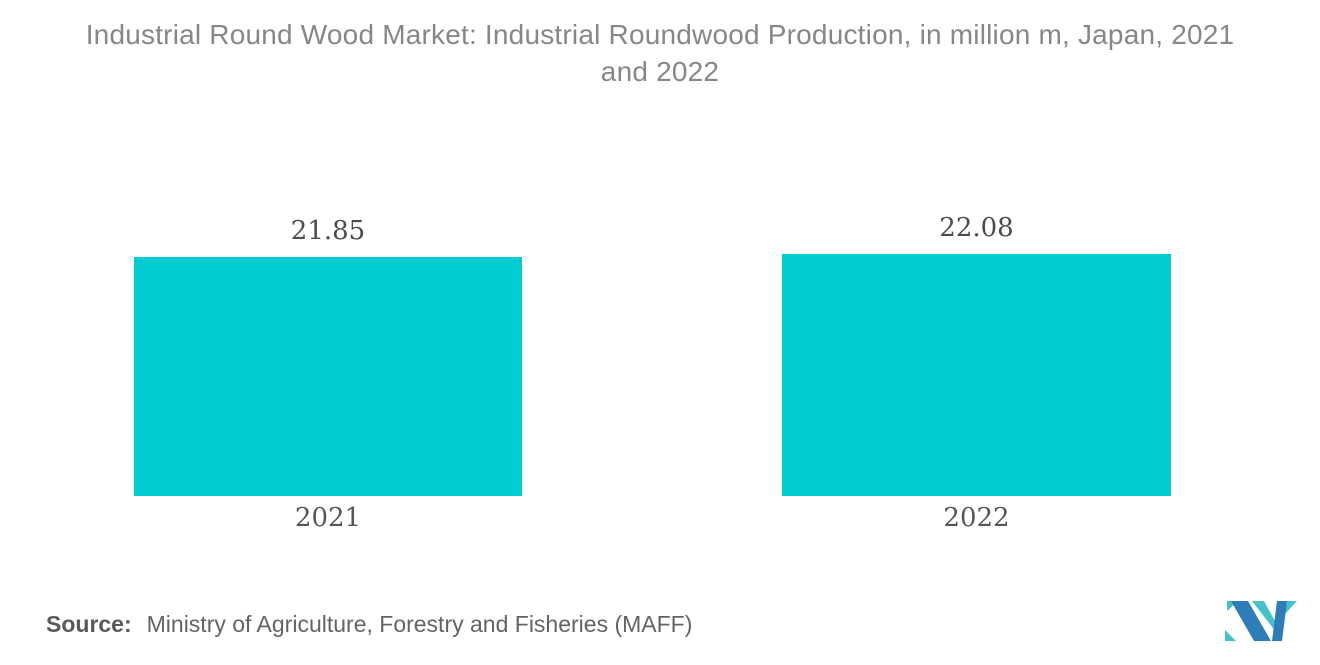 The height and width of the screenshot is (665, 1320). What do you see at coordinates (660, 71) in the screenshot?
I see `chart-title-line2: and 2022` at bounding box center [660, 71].